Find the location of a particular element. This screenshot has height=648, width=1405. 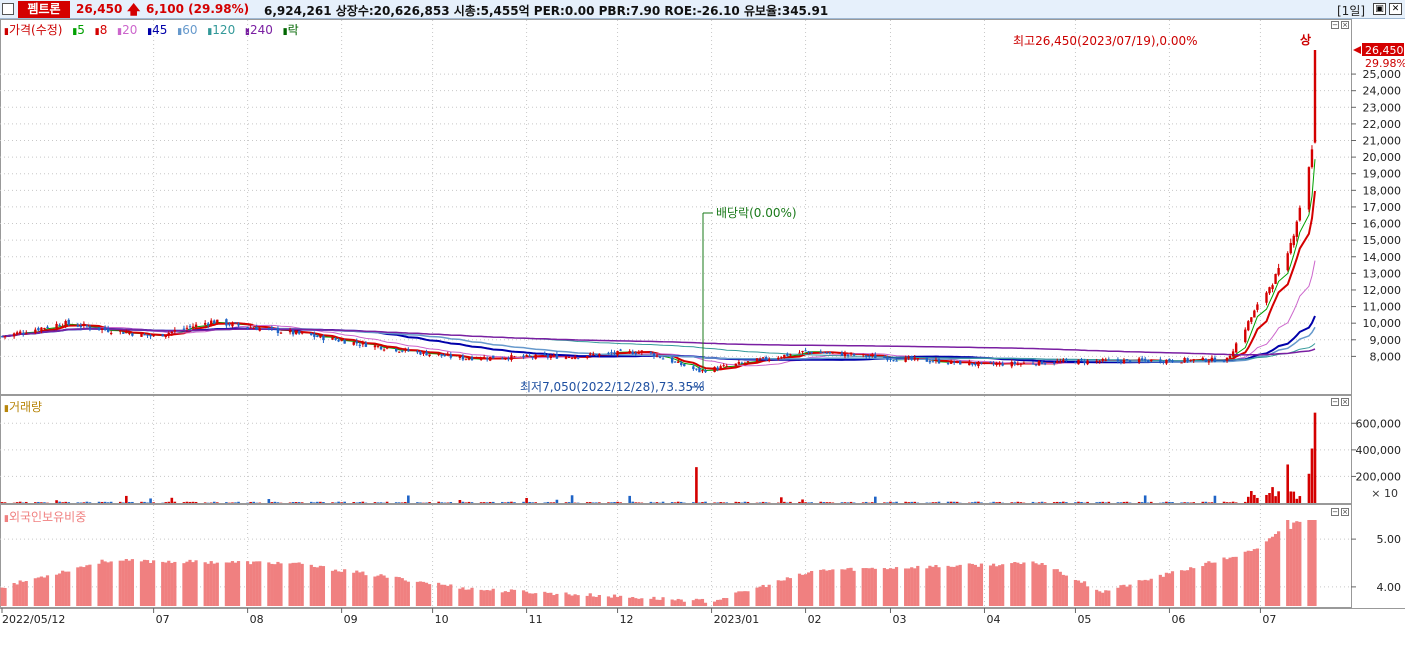

panel-minimize-button: − is located at coordinates (1335, 25).